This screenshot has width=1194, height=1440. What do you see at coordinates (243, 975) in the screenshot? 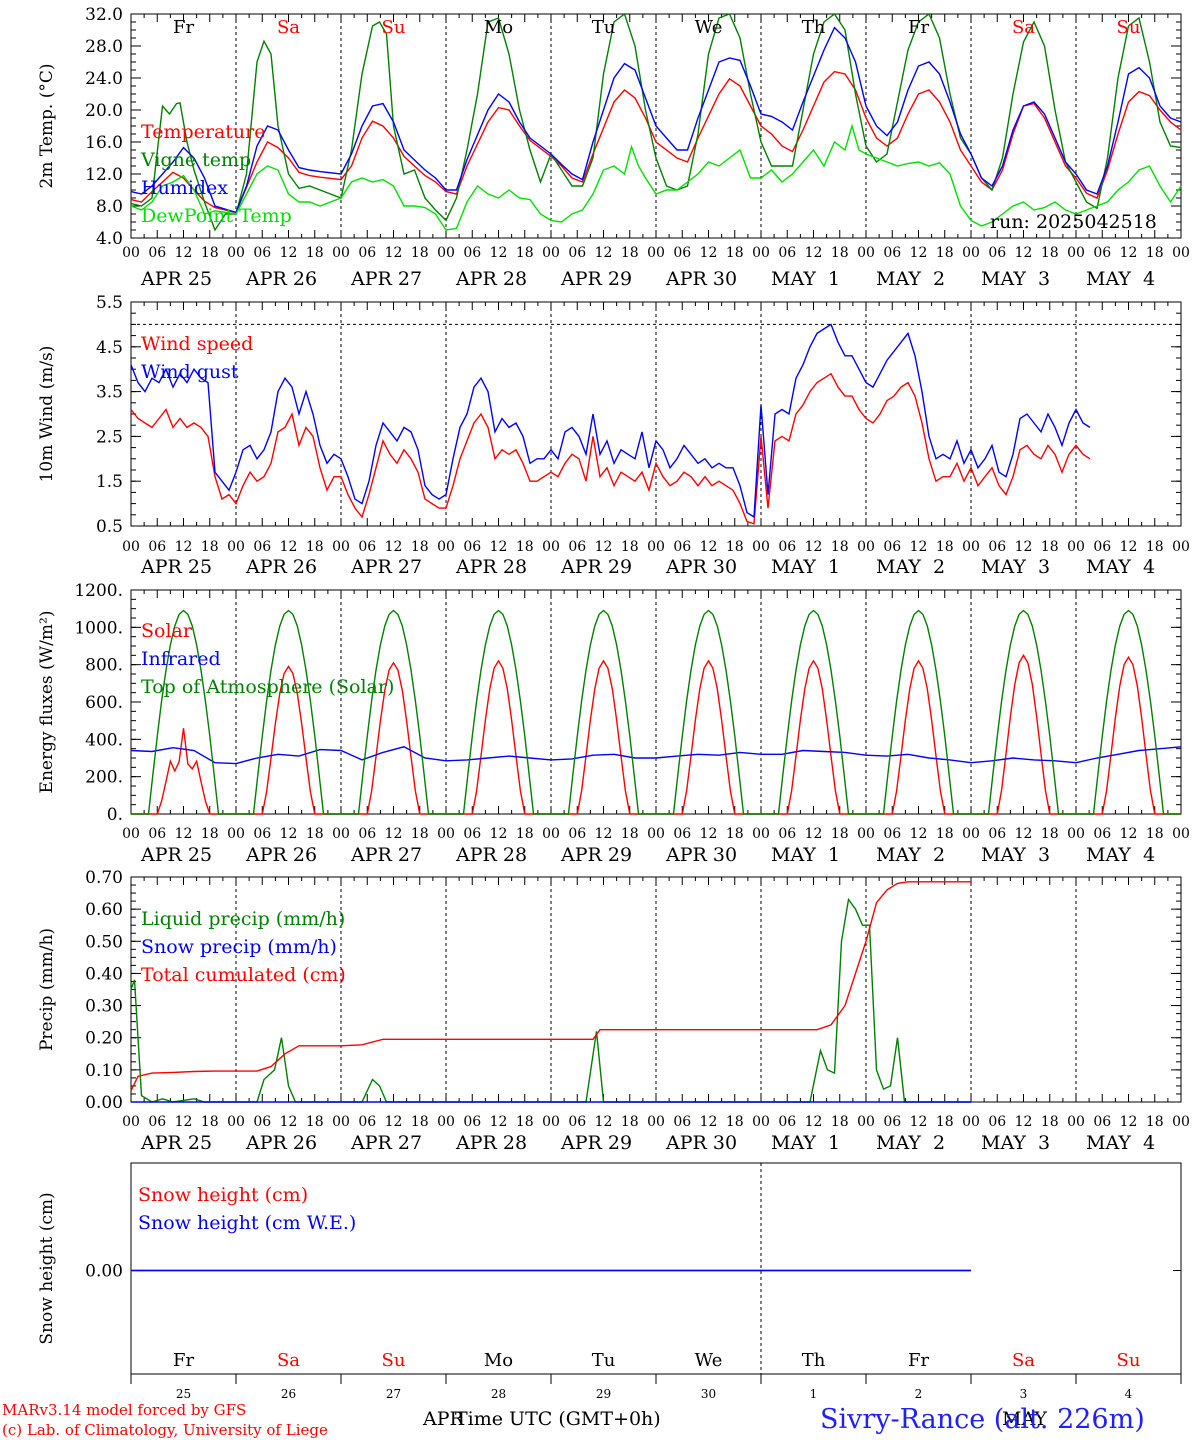
I see `legend-label: Total cumulated (cm)` at bounding box center [243, 975].